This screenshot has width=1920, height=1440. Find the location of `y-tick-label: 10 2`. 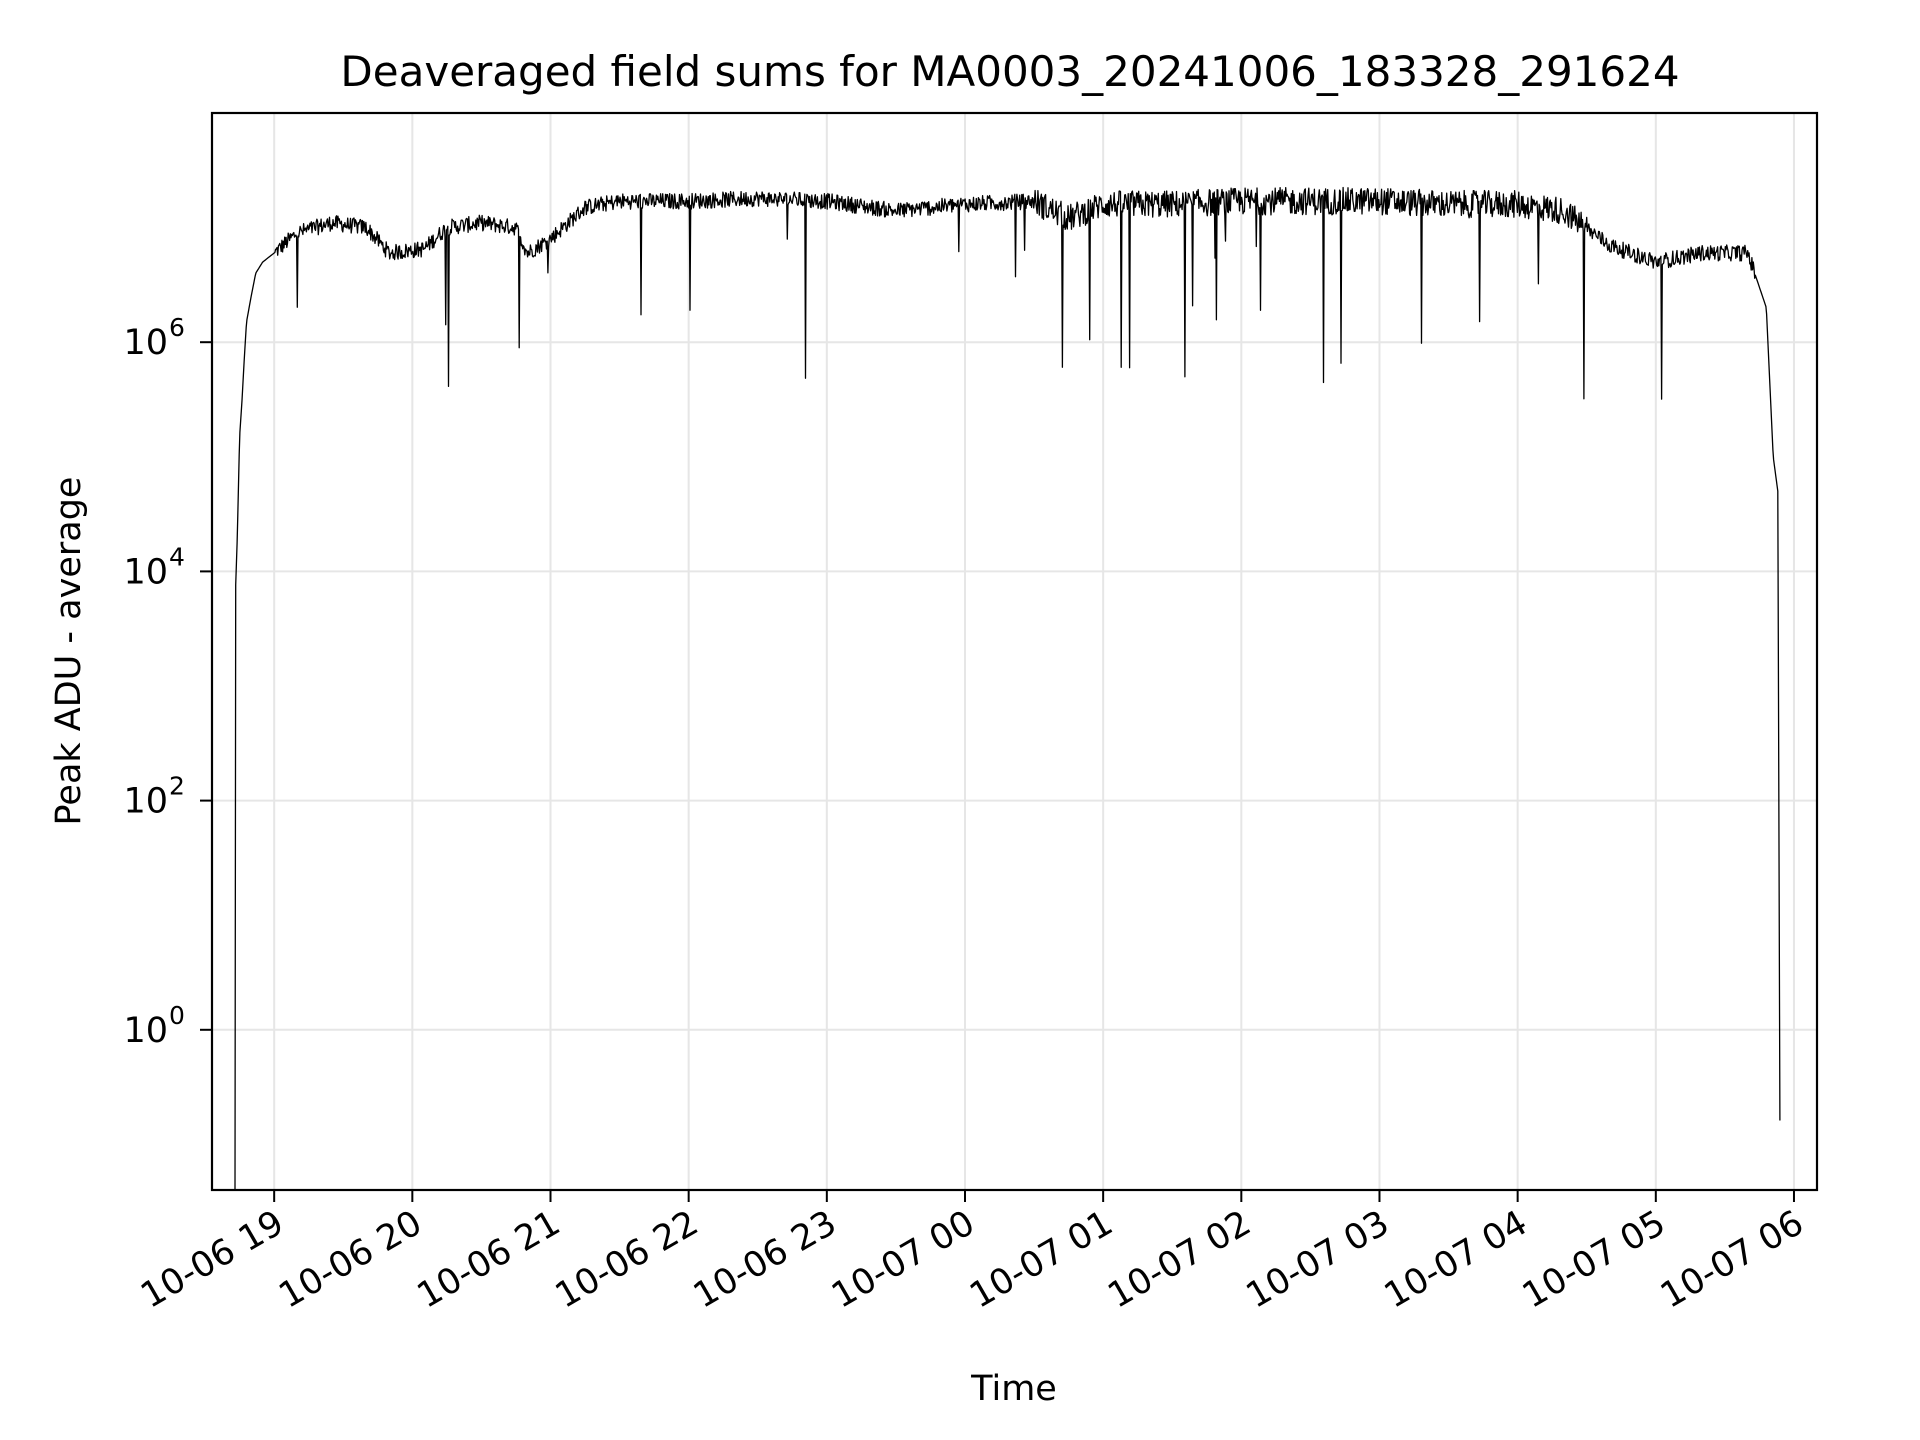

y-tick-label: 10 2 is located at coordinates (153, 797).